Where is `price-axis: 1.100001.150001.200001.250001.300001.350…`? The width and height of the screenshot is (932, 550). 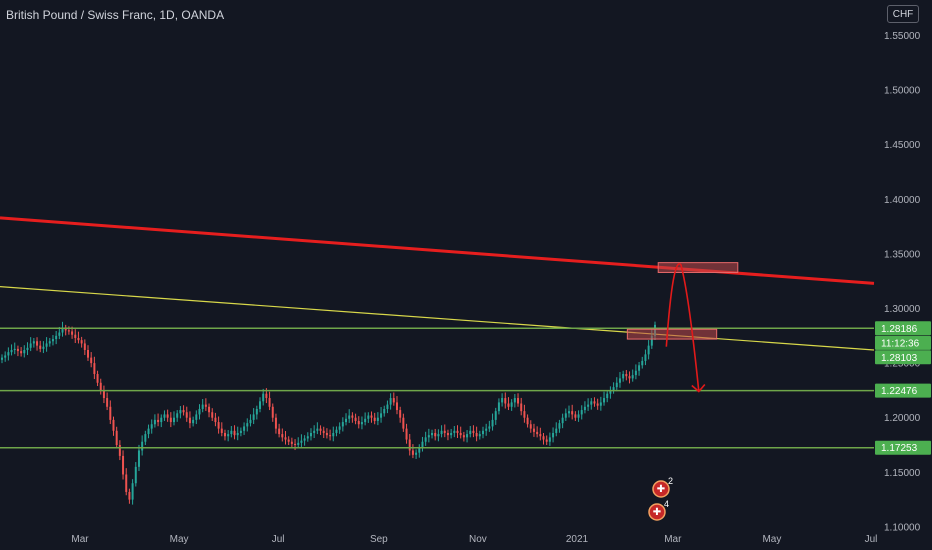 price-axis: 1.100001.150001.200001.250001.300001.350… is located at coordinates (902, 282).